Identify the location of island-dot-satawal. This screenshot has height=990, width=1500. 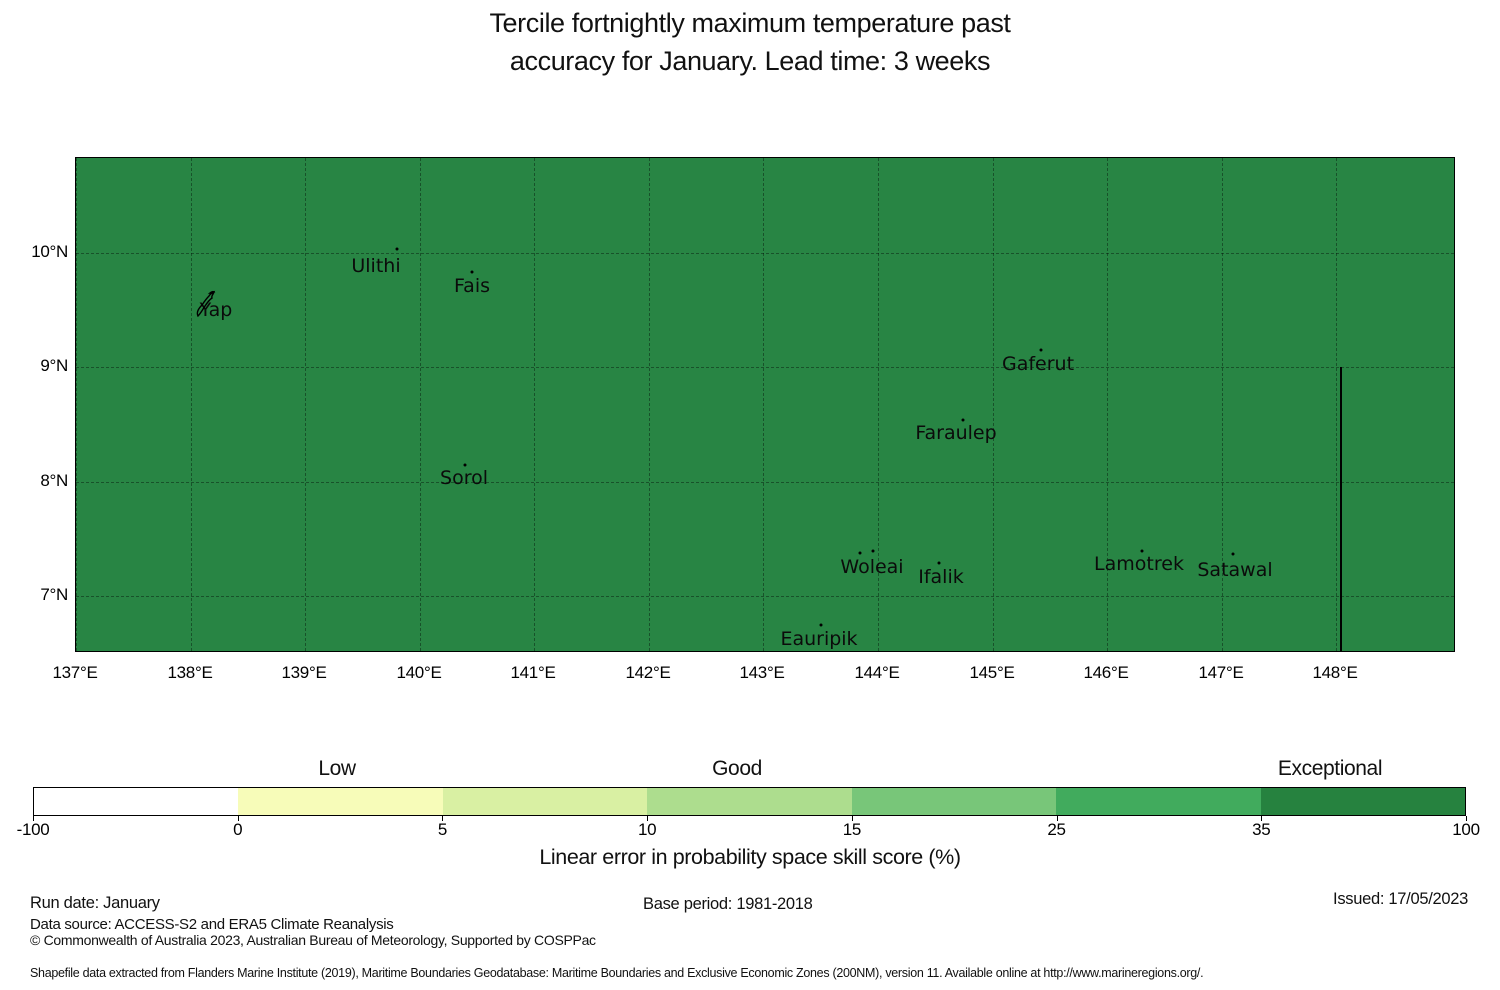
(1233, 554).